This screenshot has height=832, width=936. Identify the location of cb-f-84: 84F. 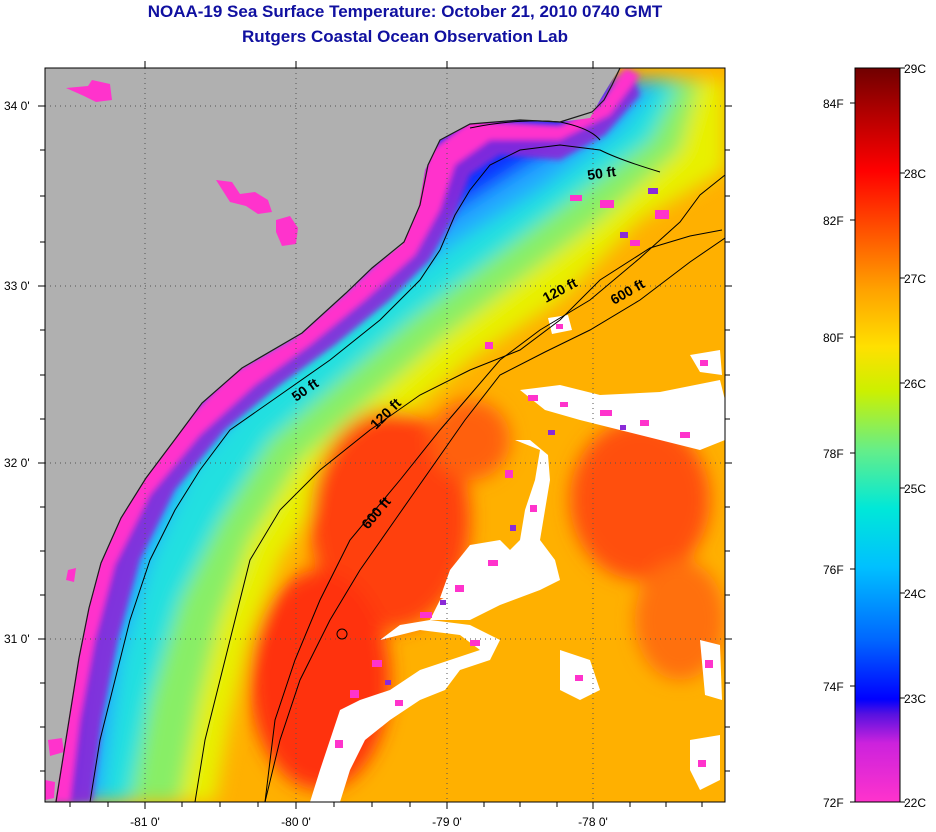
(833, 104).